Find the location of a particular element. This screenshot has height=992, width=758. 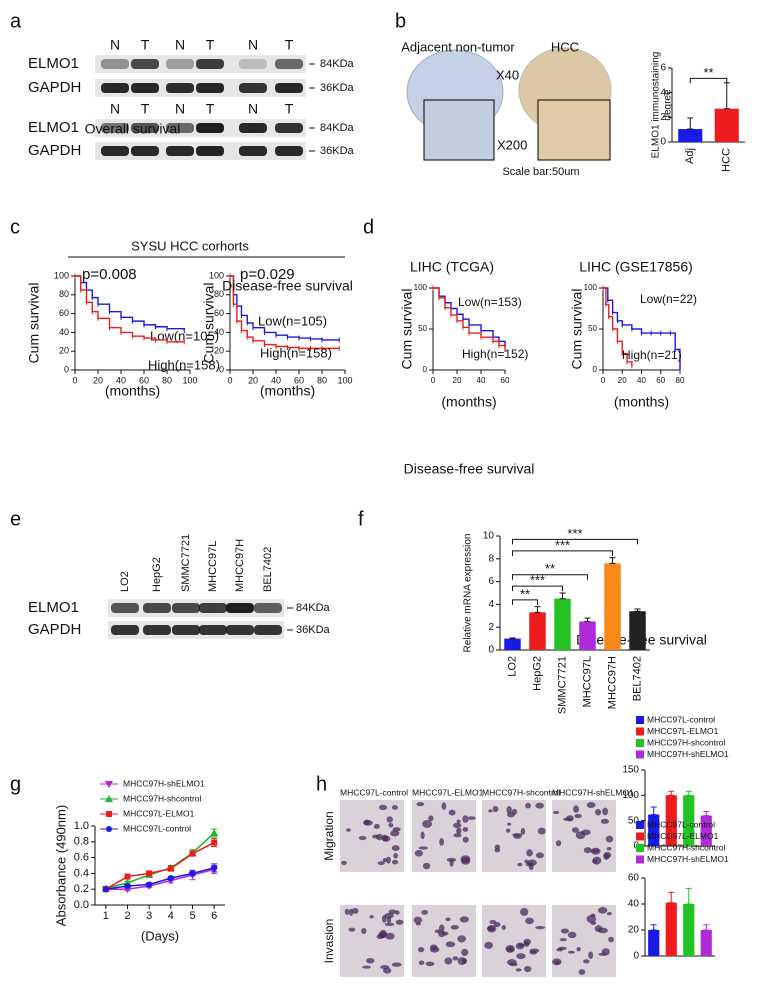

x-tick-label: 100 is located at coordinates (344, 380).